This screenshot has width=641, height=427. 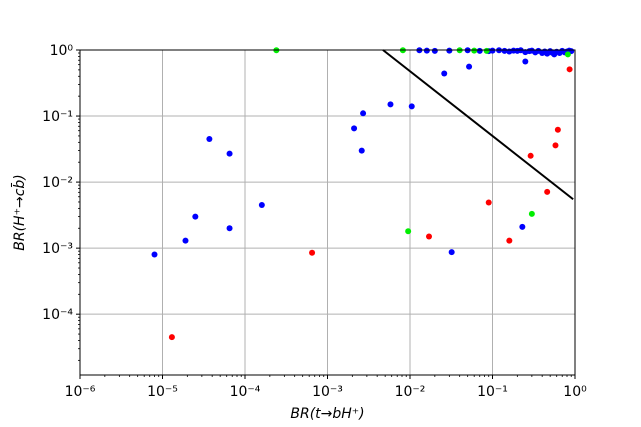 I want to click on boundary-line-layer, so click(x=478, y=125).